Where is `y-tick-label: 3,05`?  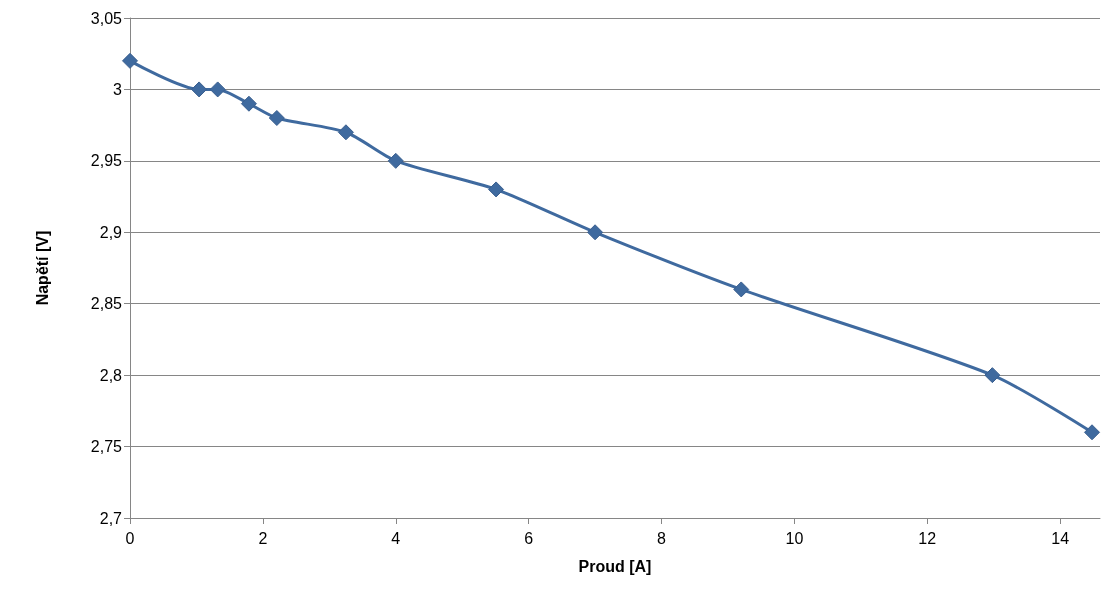 y-tick-label: 3,05 is located at coordinates (106, 18).